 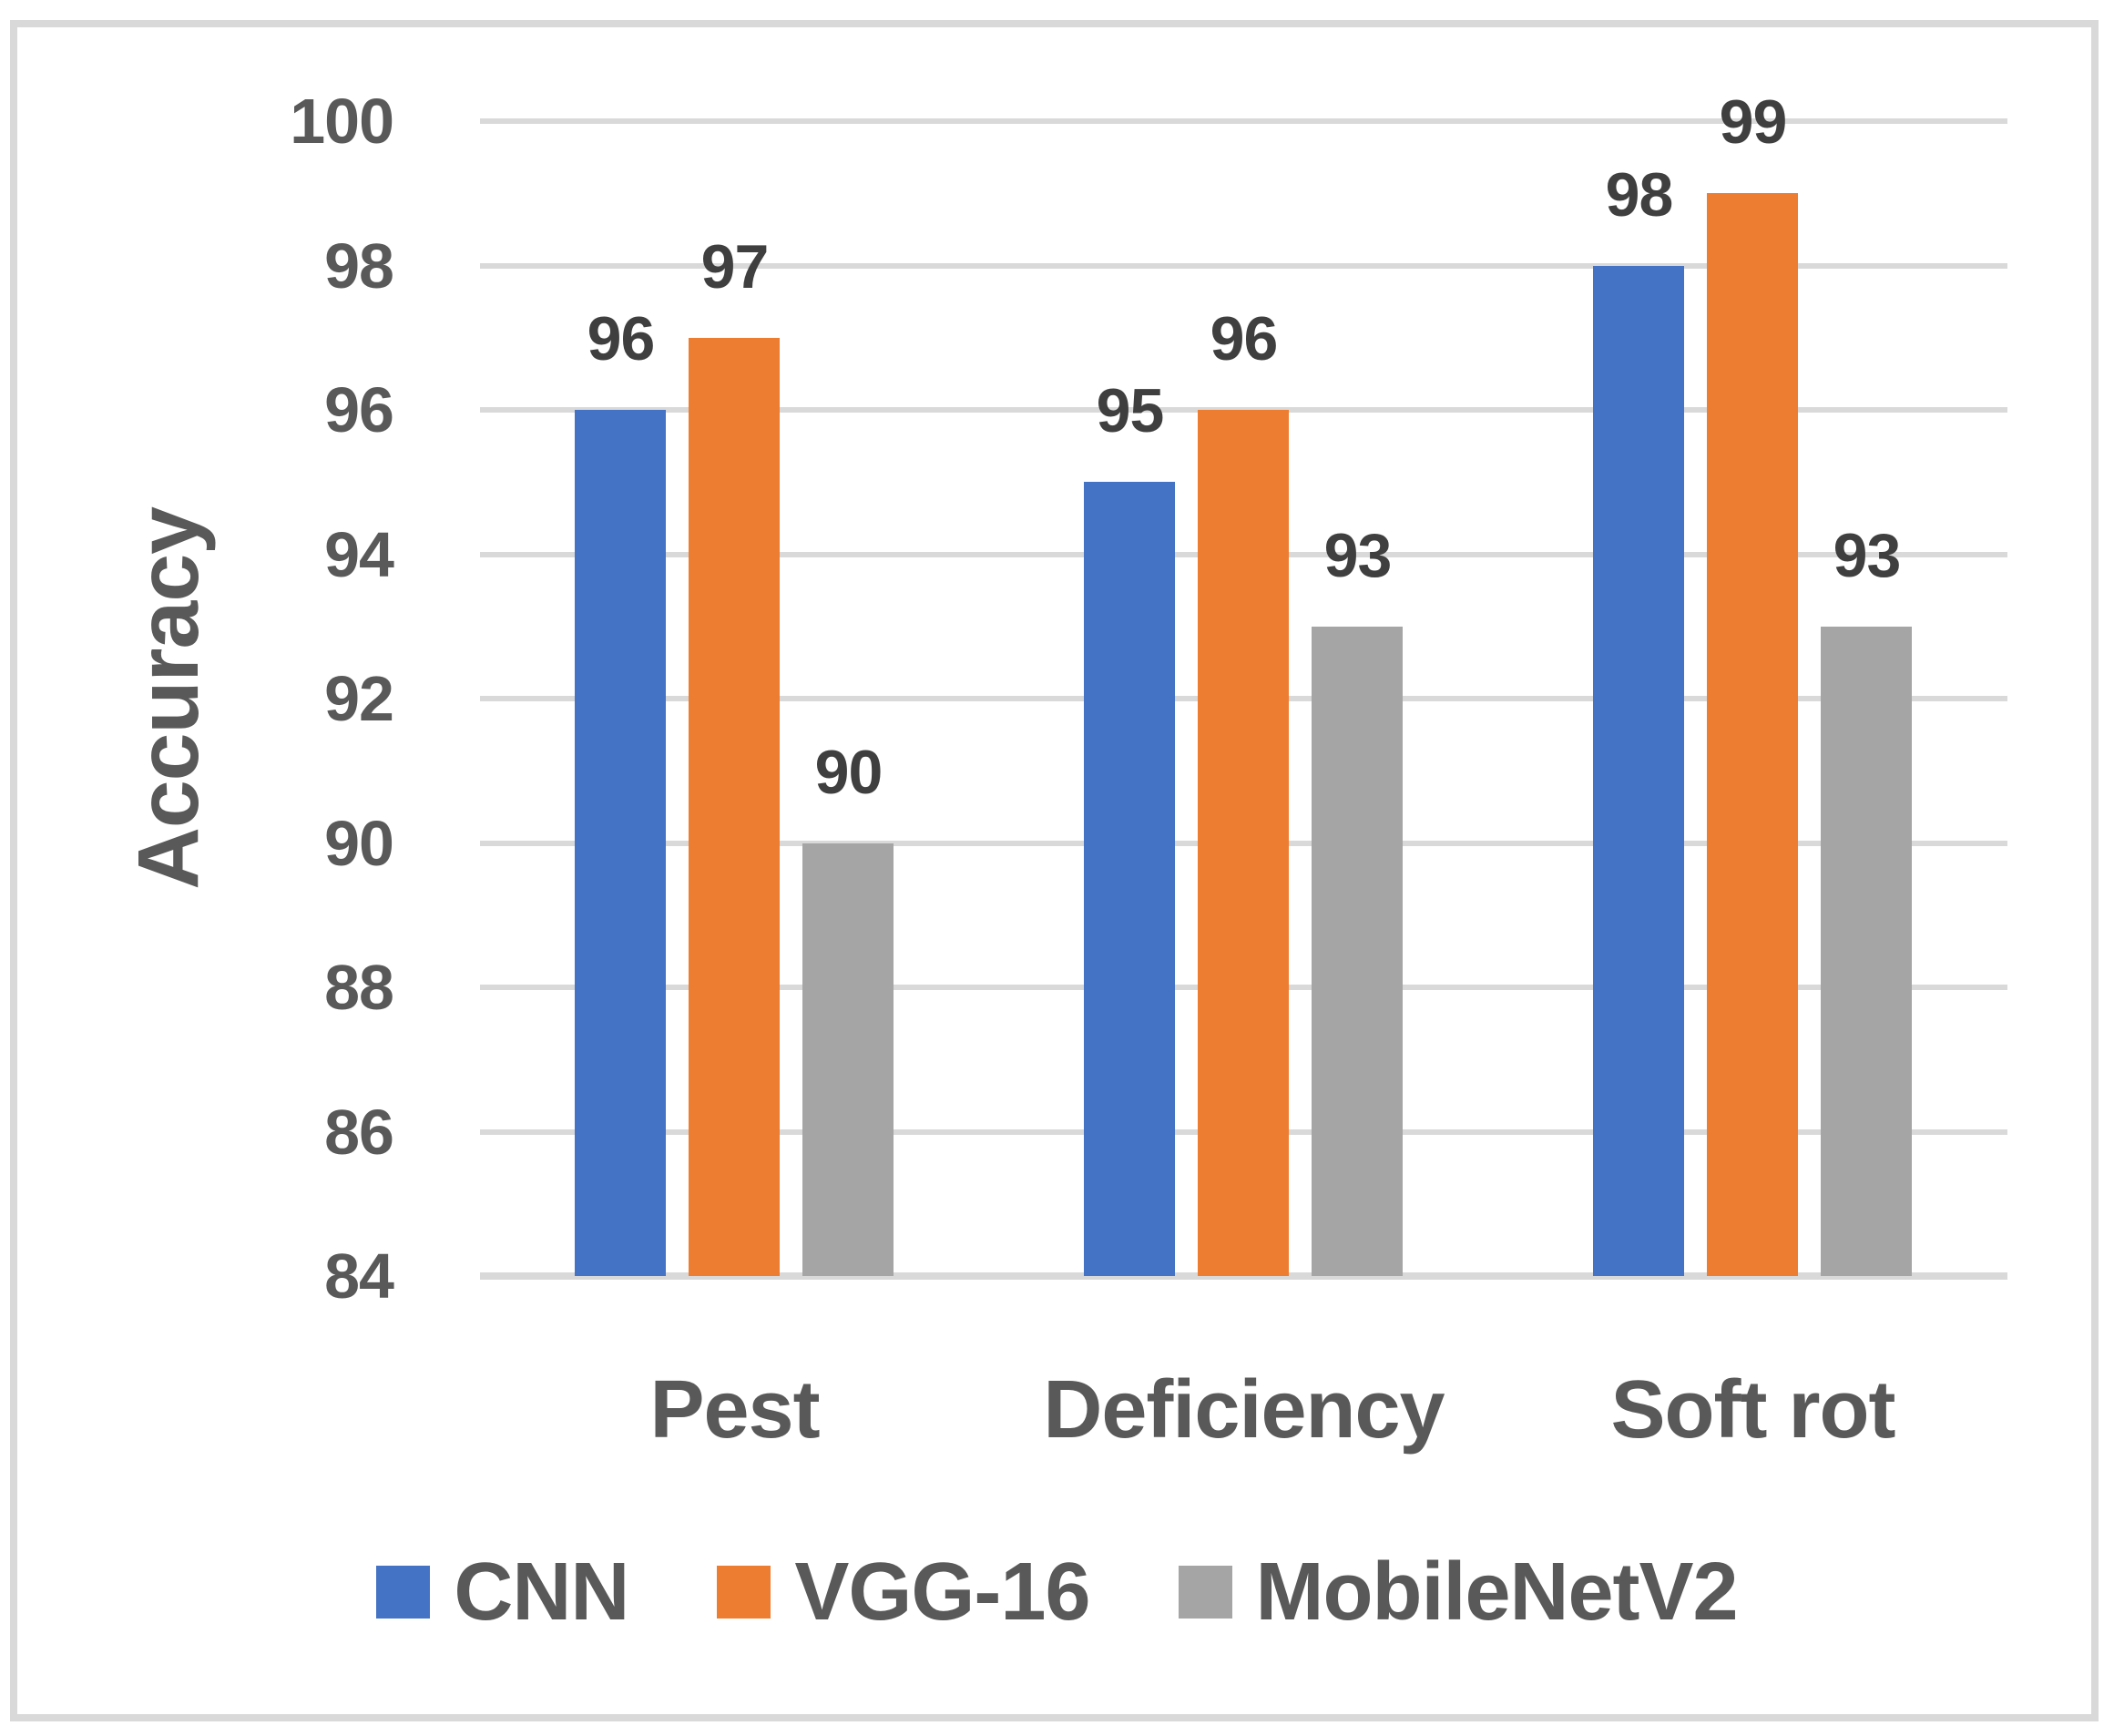 What do you see at coordinates (359, 554) in the screenshot?
I see `y-tick-label: 94` at bounding box center [359, 554].